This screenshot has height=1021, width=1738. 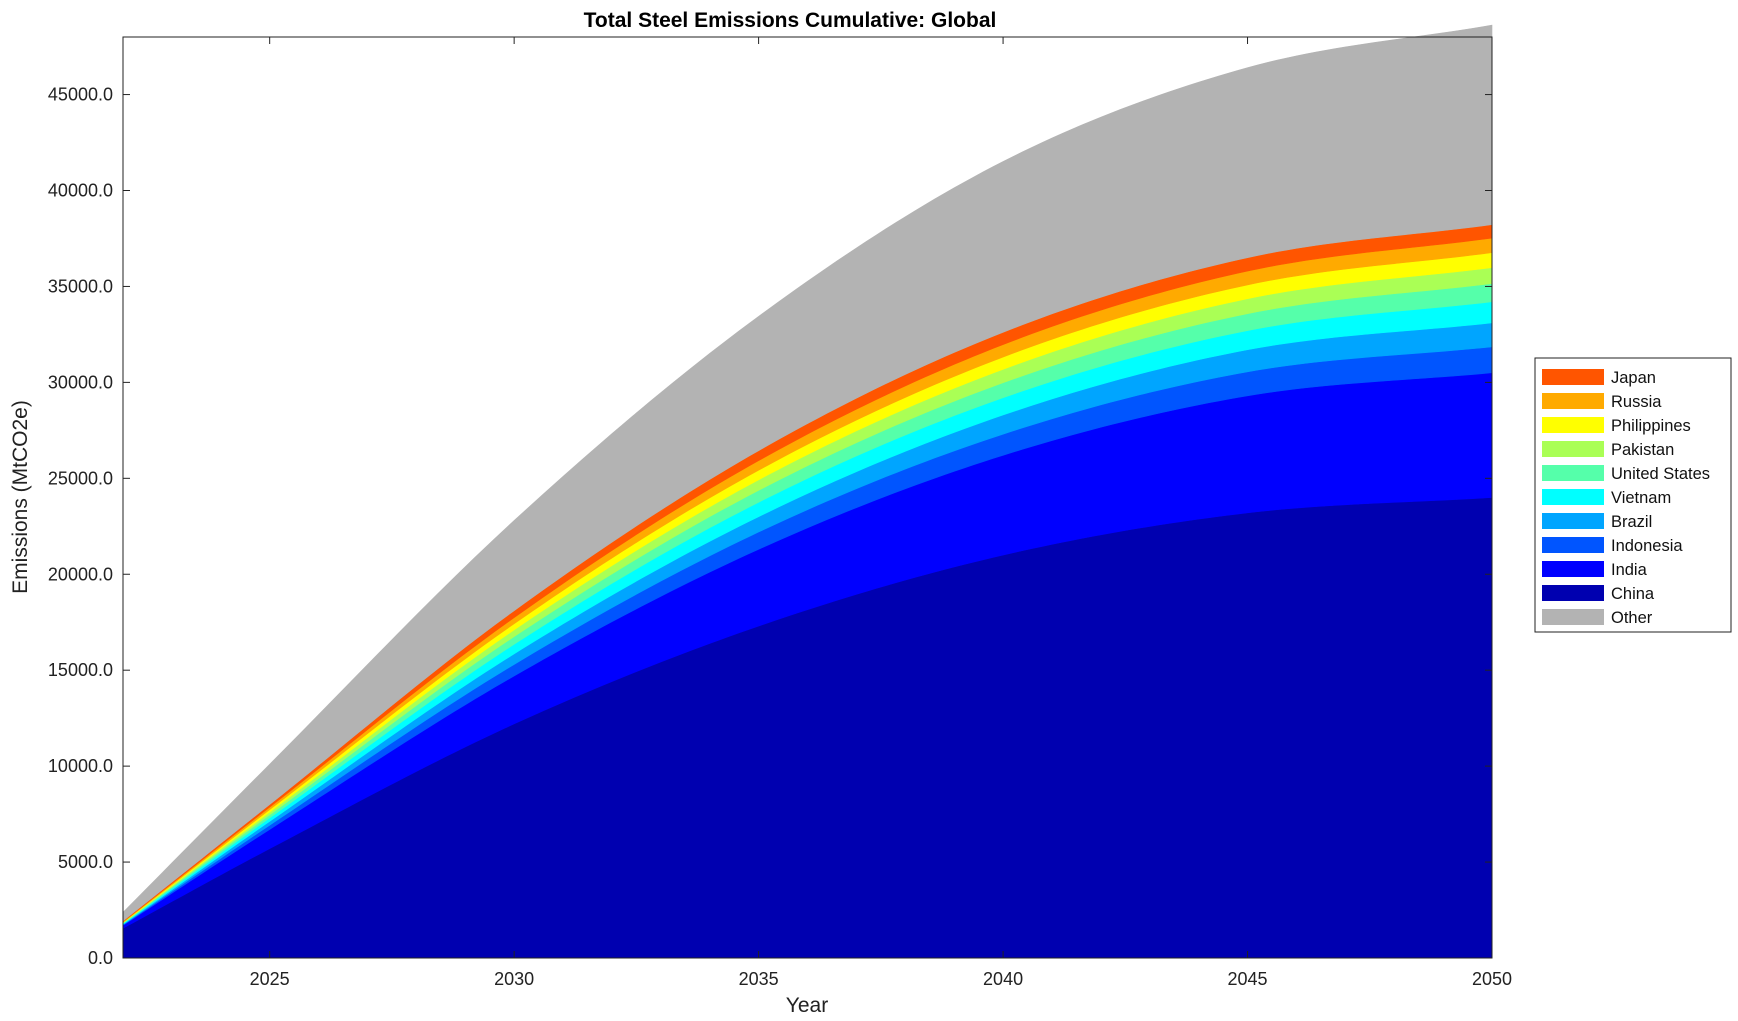 I want to click on y-tick-label: 5000.0, so click(x=85, y=862).